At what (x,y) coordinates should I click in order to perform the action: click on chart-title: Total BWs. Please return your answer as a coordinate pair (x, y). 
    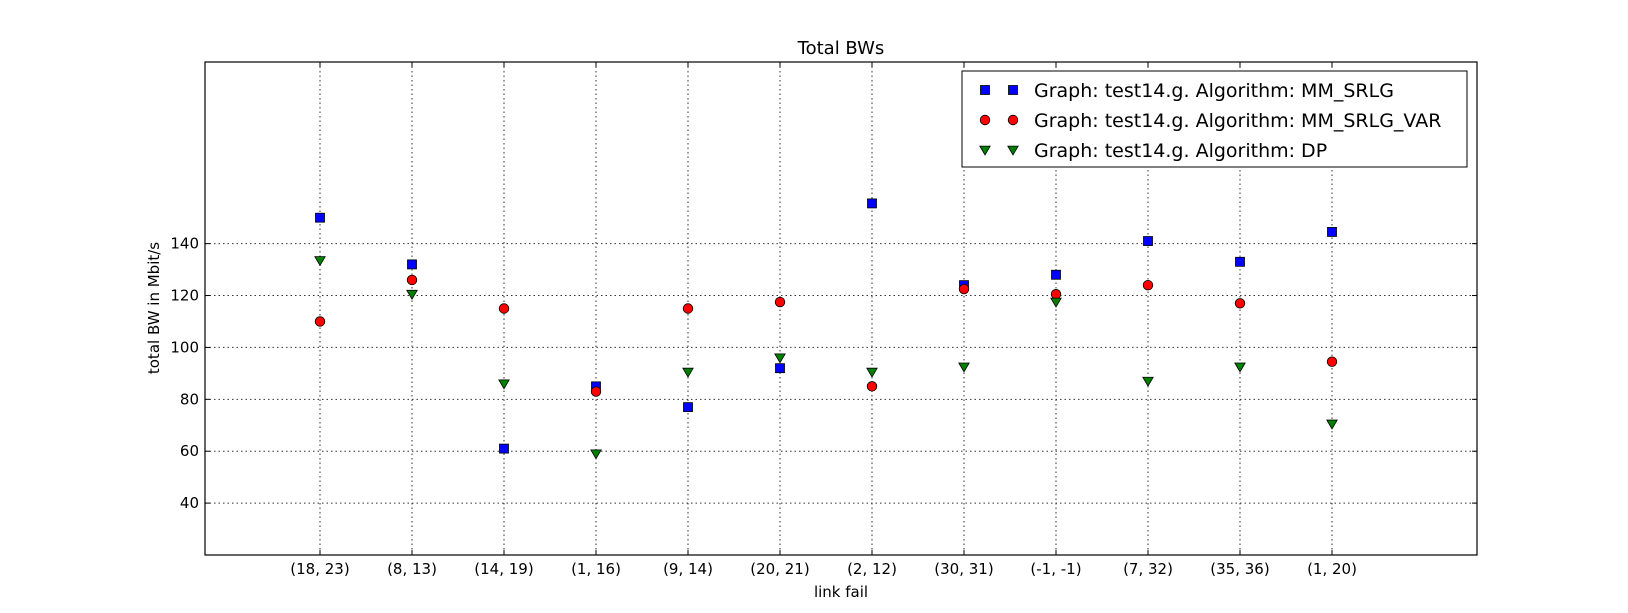
    Looking at the image, I should click on (841, 48).